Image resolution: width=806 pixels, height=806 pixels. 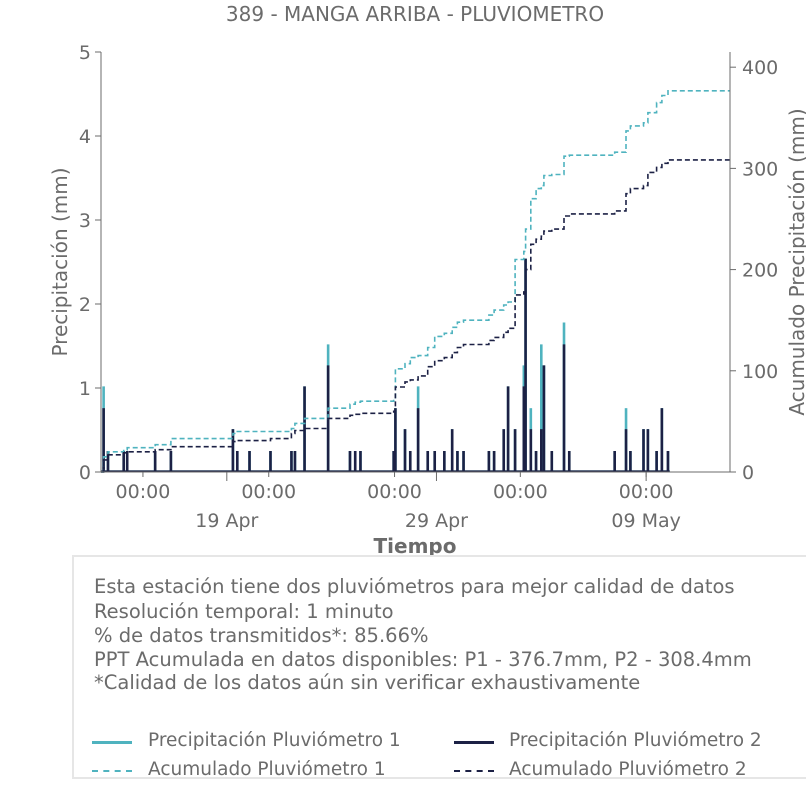 I want to click on legend-swatch-a1, so click(x=112, y=771).